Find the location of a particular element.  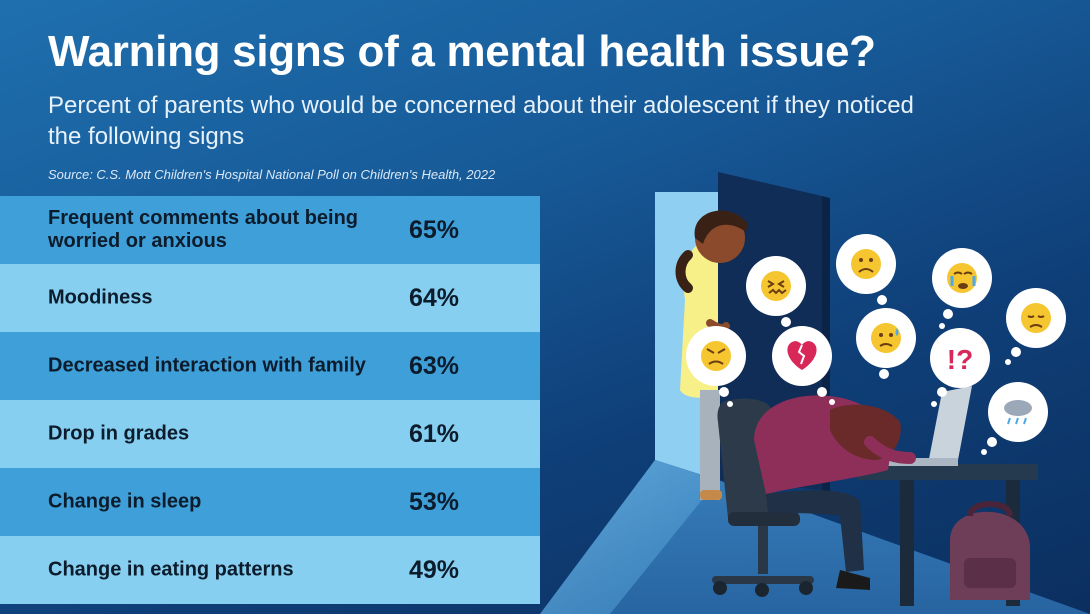

sign-label: Drop in grades is located at coordinates (119, 433).